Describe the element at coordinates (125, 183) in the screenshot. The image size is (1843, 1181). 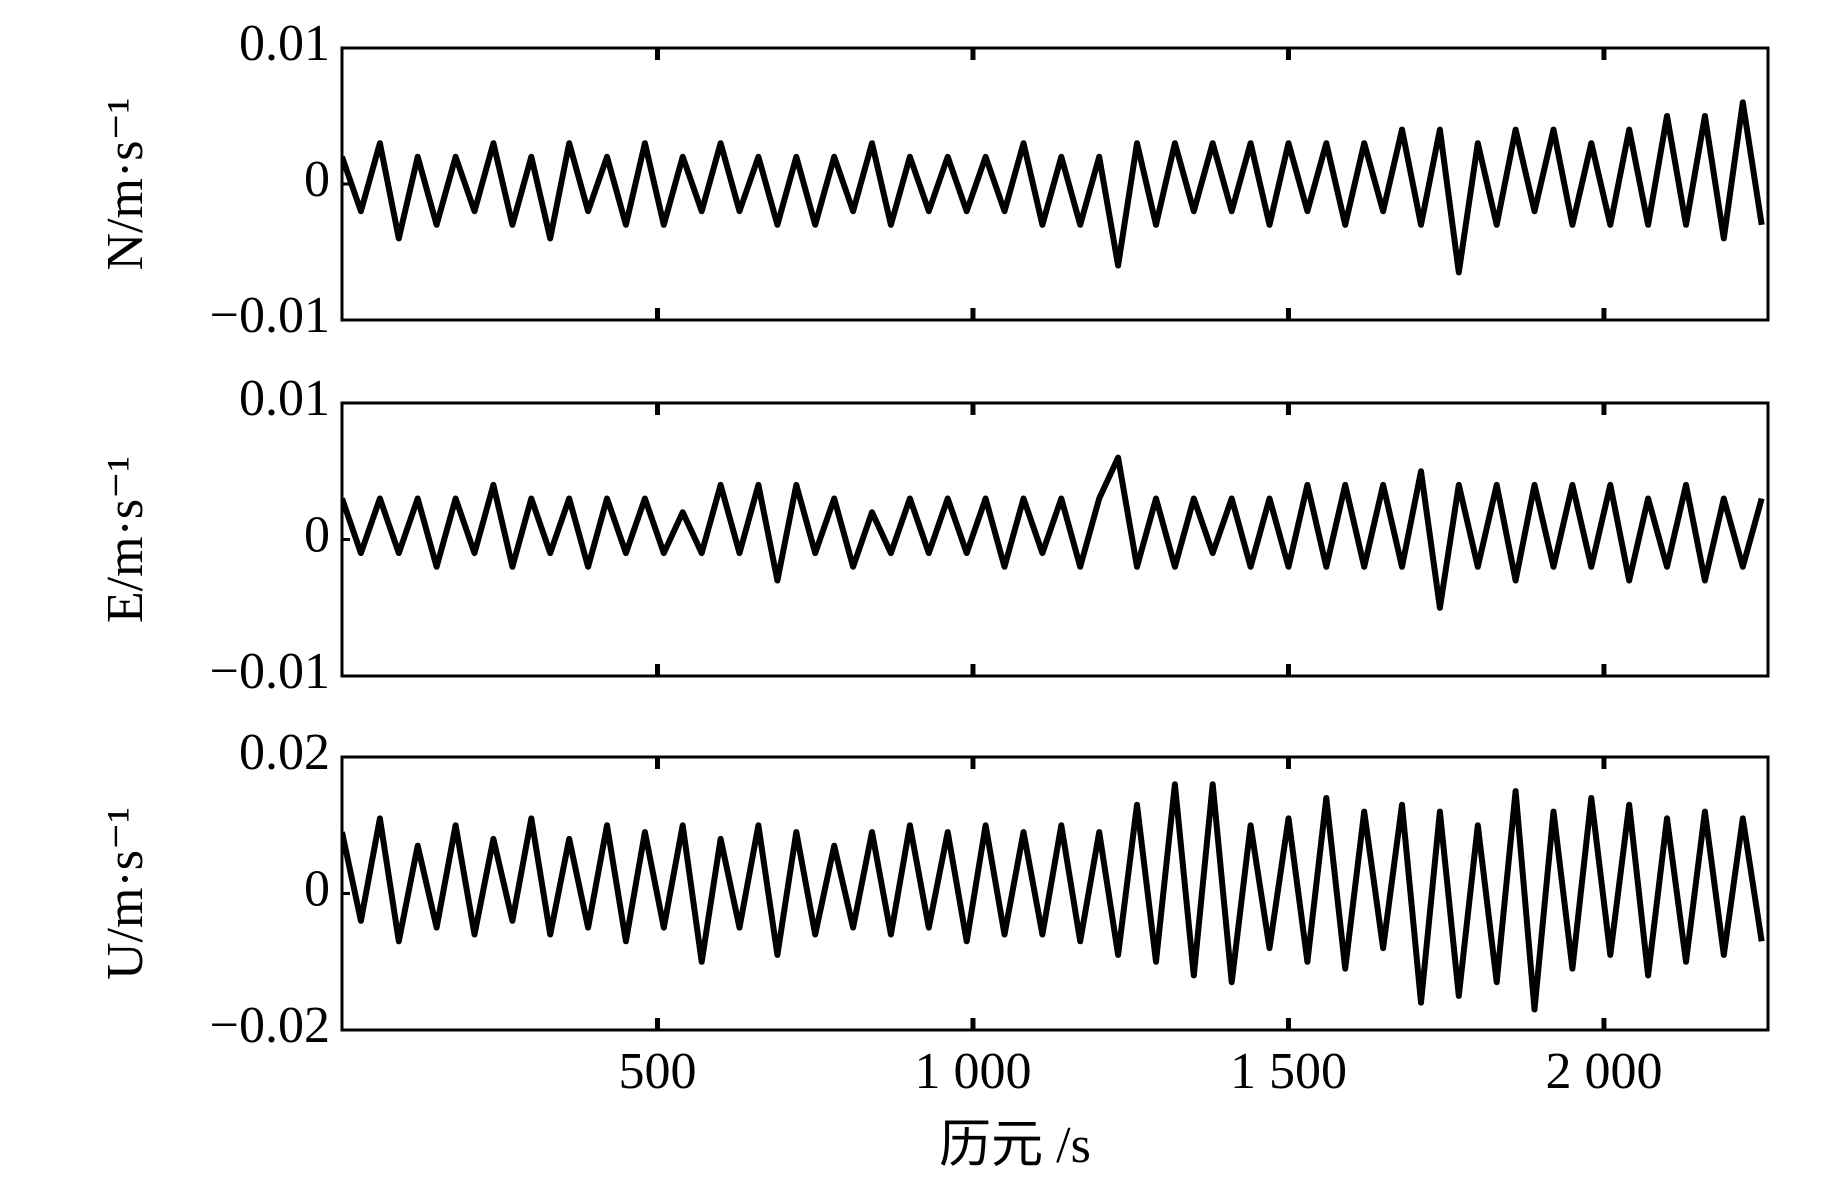
I see `y-axis-label: N/m·s⁻¹` at that location.